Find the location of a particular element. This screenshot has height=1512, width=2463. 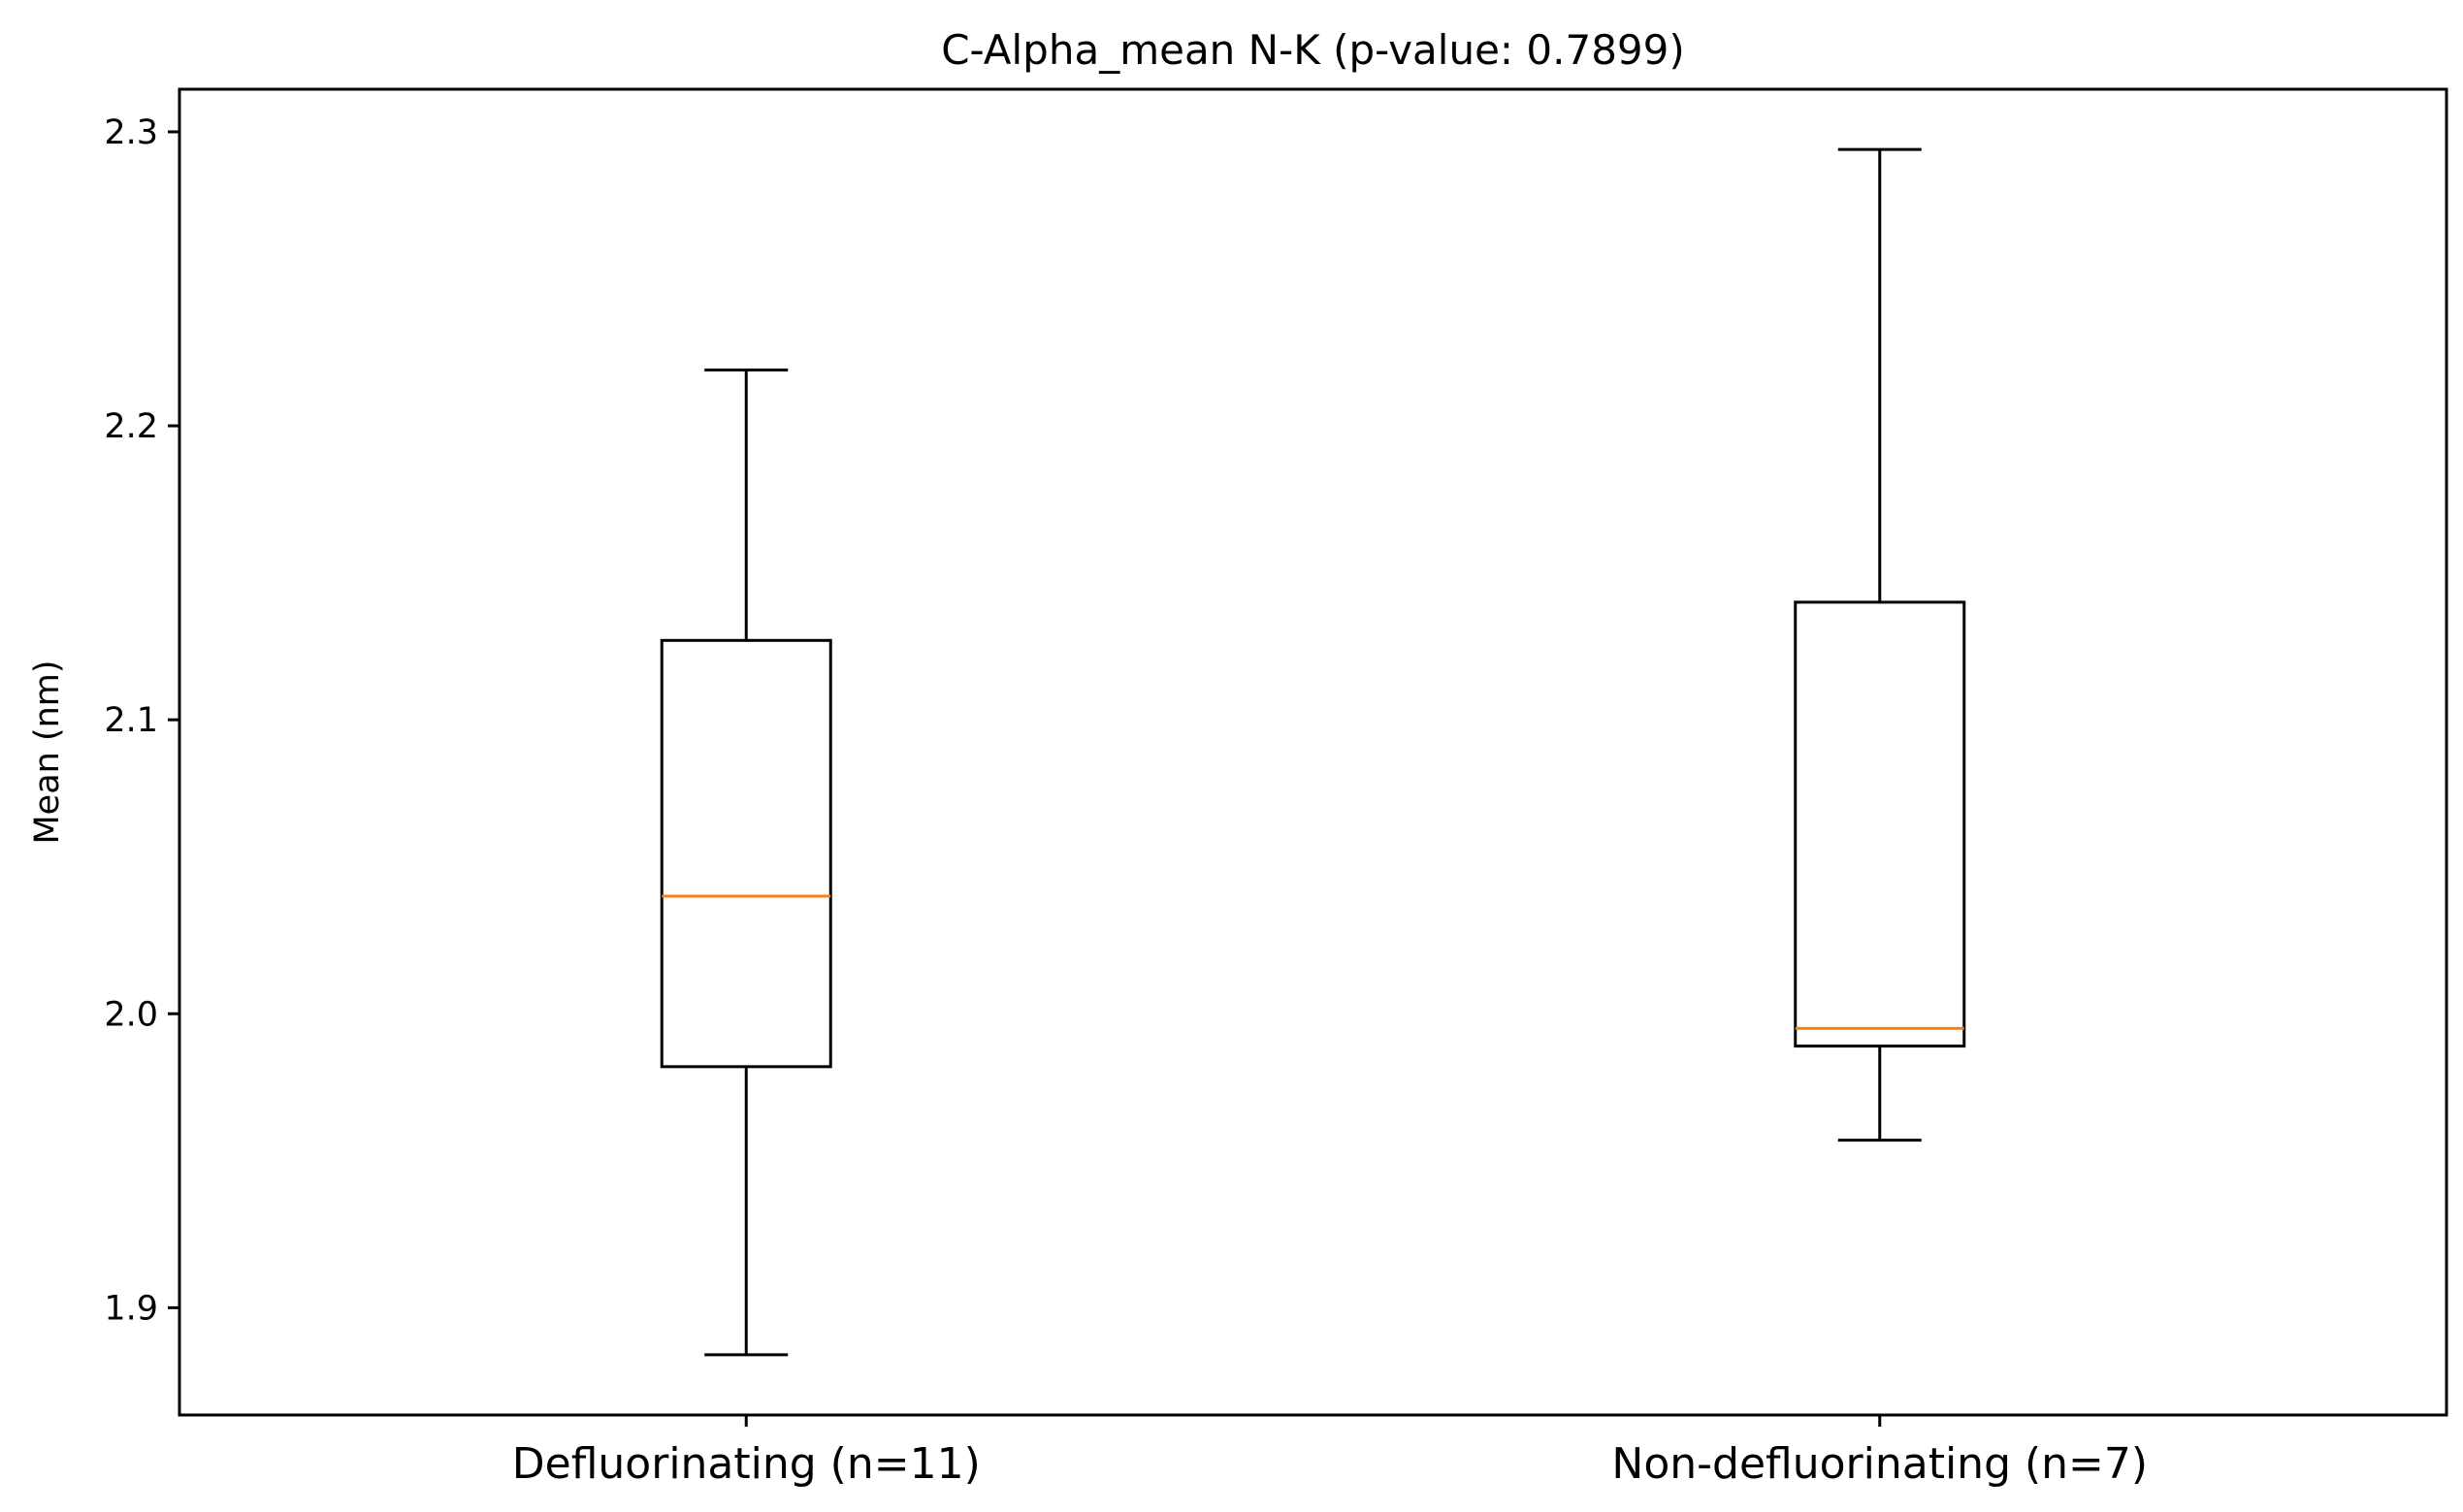

y-tick-label: 1.9 is located at coordinates (131, 1308).